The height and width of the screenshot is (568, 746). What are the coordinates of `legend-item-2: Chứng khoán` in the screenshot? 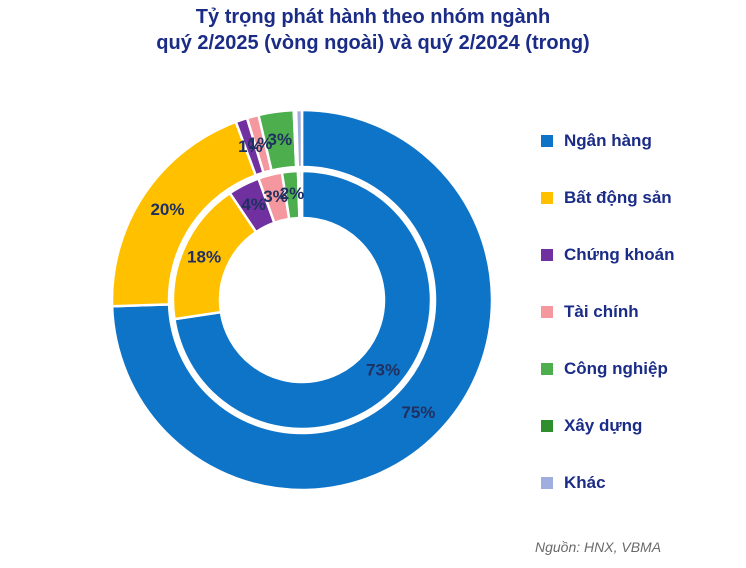 It's located at (608, 255).